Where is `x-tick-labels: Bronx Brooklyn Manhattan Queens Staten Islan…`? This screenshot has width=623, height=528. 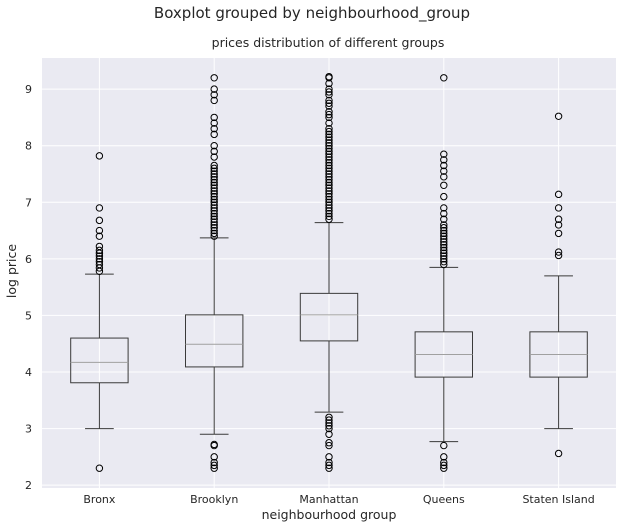 x-tick-labels: Bronx Brooklyn Manhattan Queens Staten Islan… is located at coordinates (338, 499).